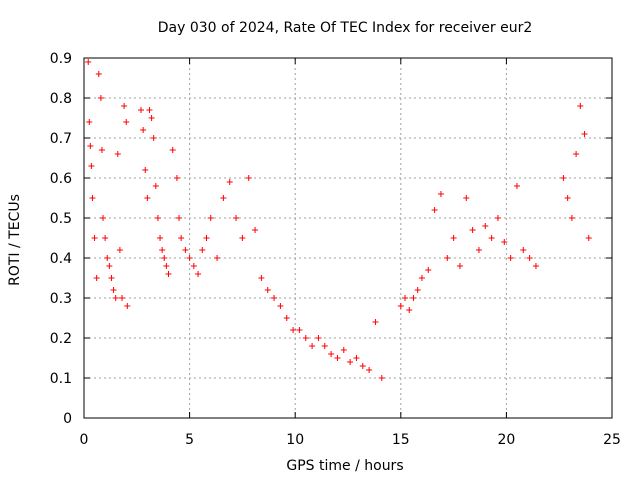  Describe the element at coordinates (61, 299) in the screenshot. I see `y-tick-label: 0.3` at that location.